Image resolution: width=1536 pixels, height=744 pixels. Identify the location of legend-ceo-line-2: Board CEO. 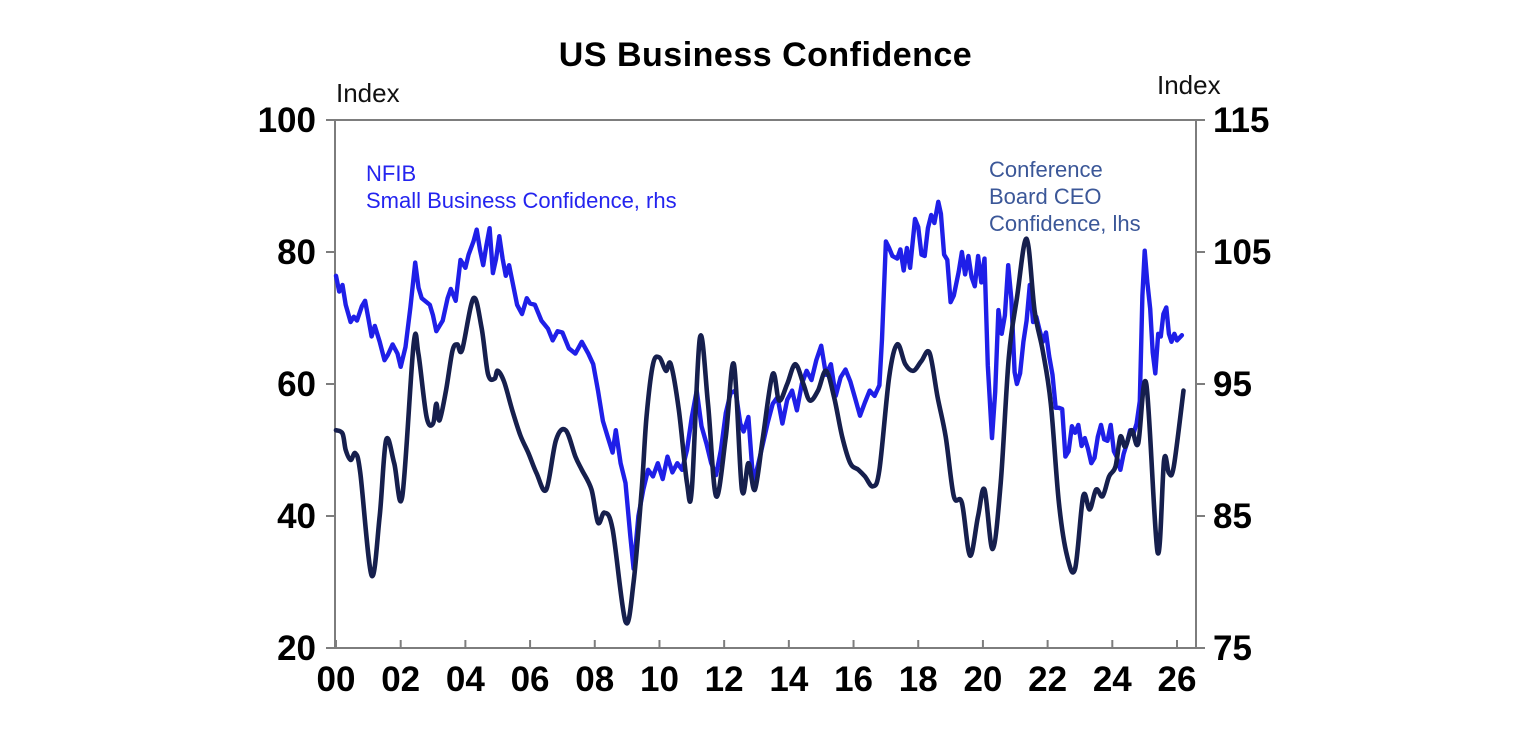
(1045, 196).